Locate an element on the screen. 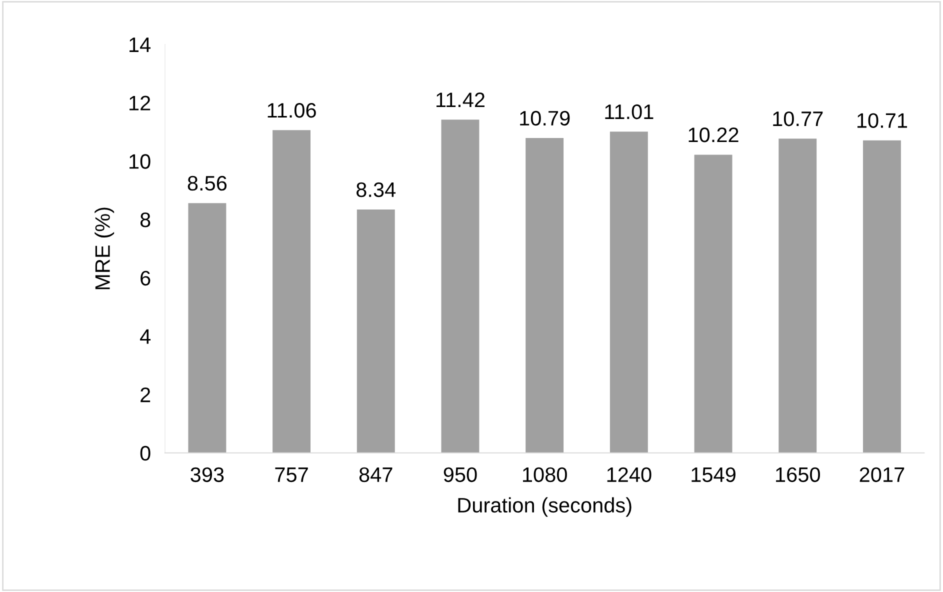 The width and height of the screenshot is (943, 592). data-label: 11.06 is located at coordinates (292, 110).